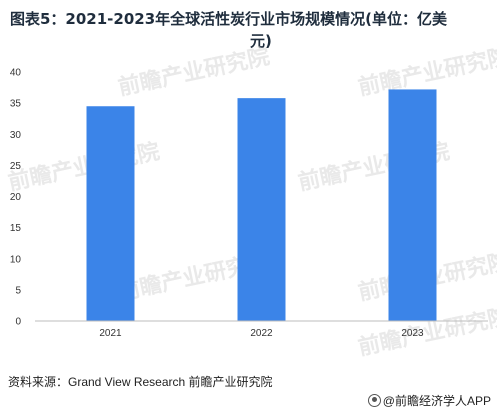 The image size is (497, 411). Describe the element at coordinates (110, 213) in the screenshot. I see `bar-2021` at that location.